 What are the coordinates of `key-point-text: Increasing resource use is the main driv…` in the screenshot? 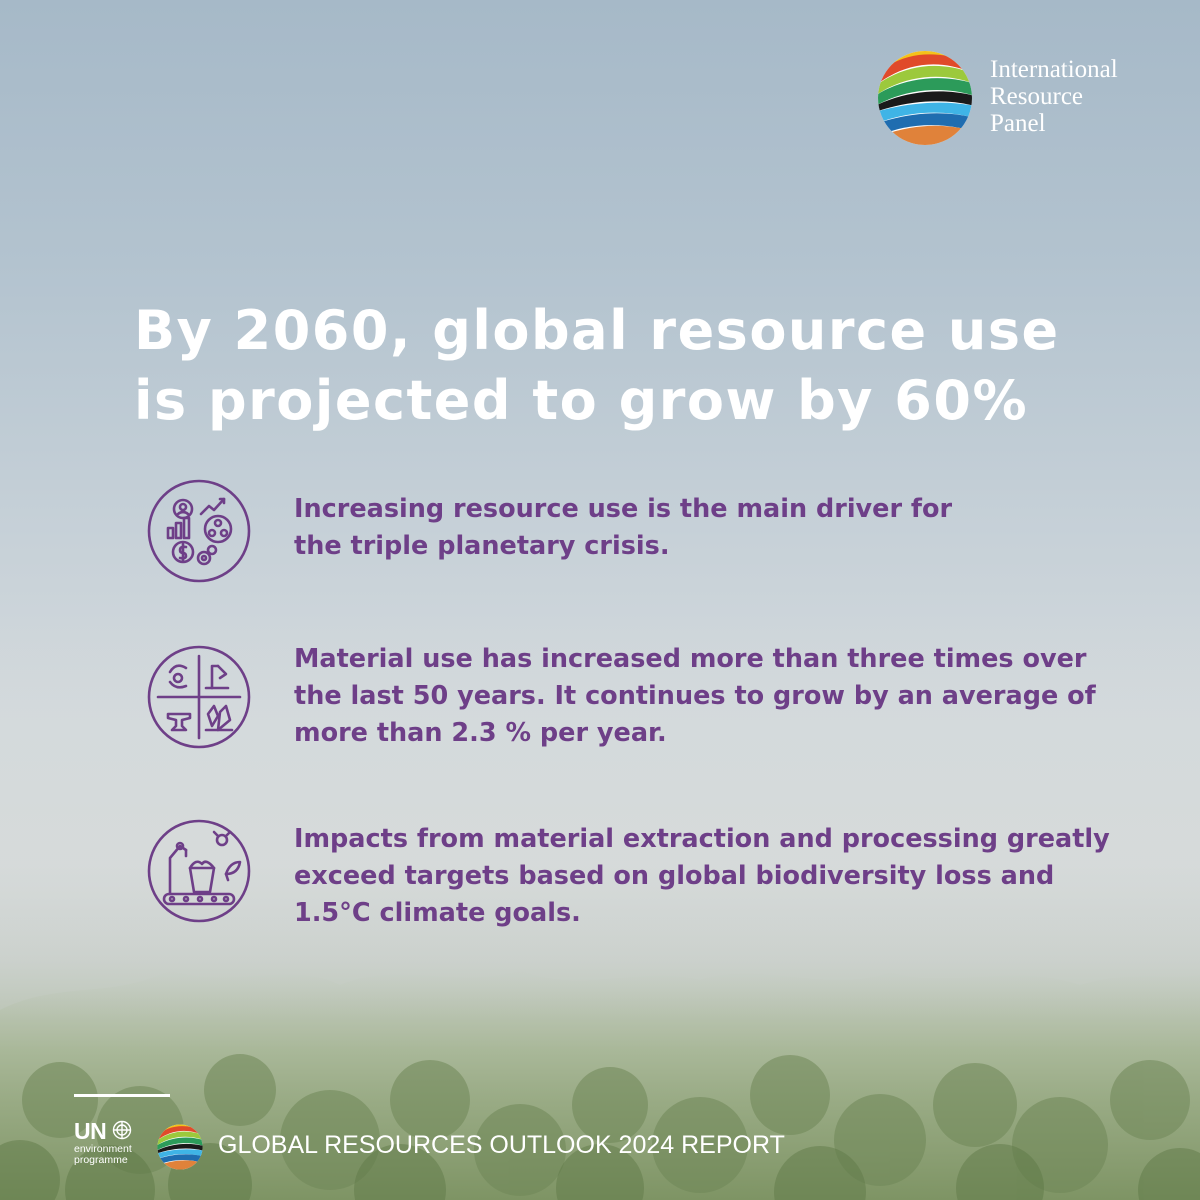 It's located at (704, 528).